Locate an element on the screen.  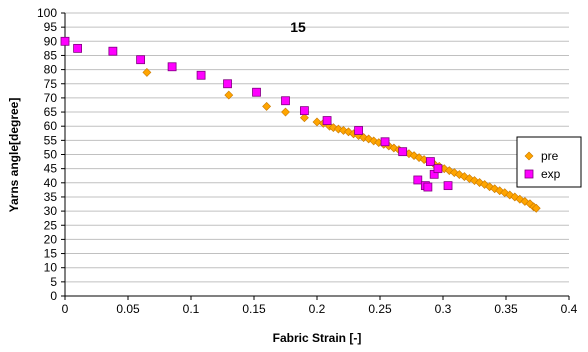
x-axis: 0 0.05 0.1 0.15 0.2 0.25 0.3 0.35 0.4 is located at coordinates (320, 305).